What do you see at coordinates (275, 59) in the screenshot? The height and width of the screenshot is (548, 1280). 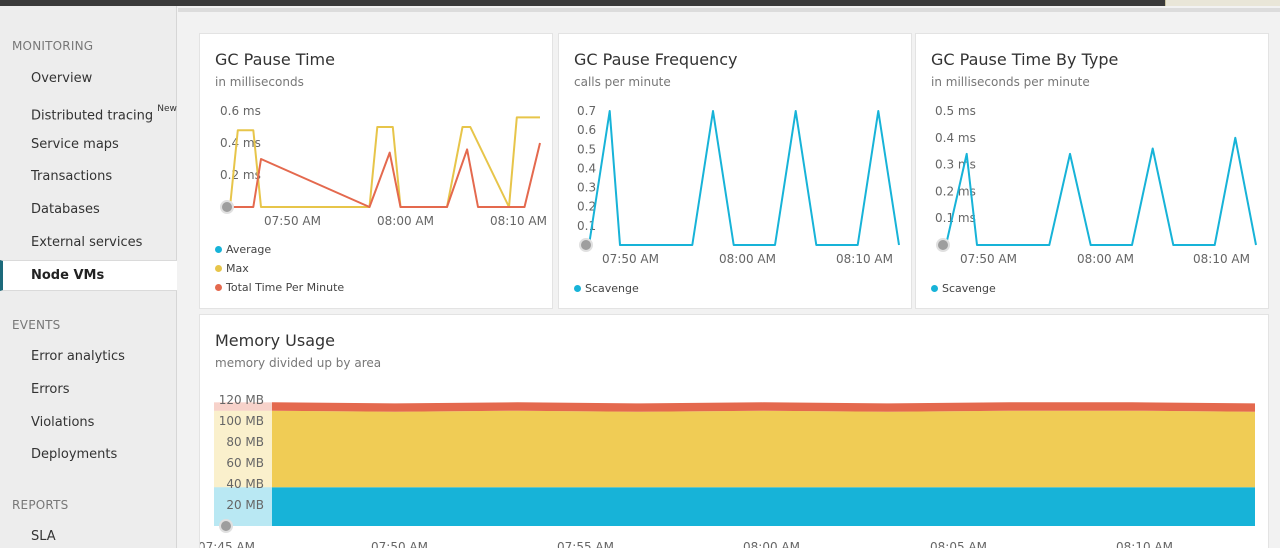 I see `chart-title: GC Pause Time` at bounding box center [275, 59].